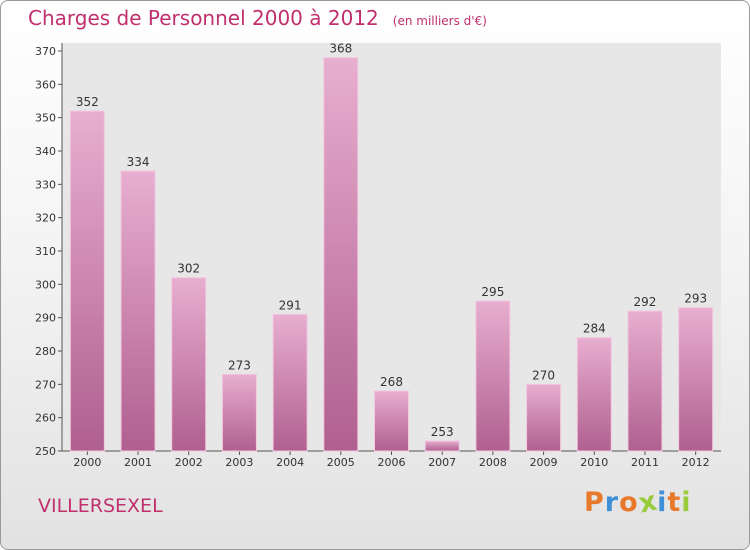  Describe the element at coordinates (391, 382) in the screenshot. I see `value-label-2006: 268` at that location.